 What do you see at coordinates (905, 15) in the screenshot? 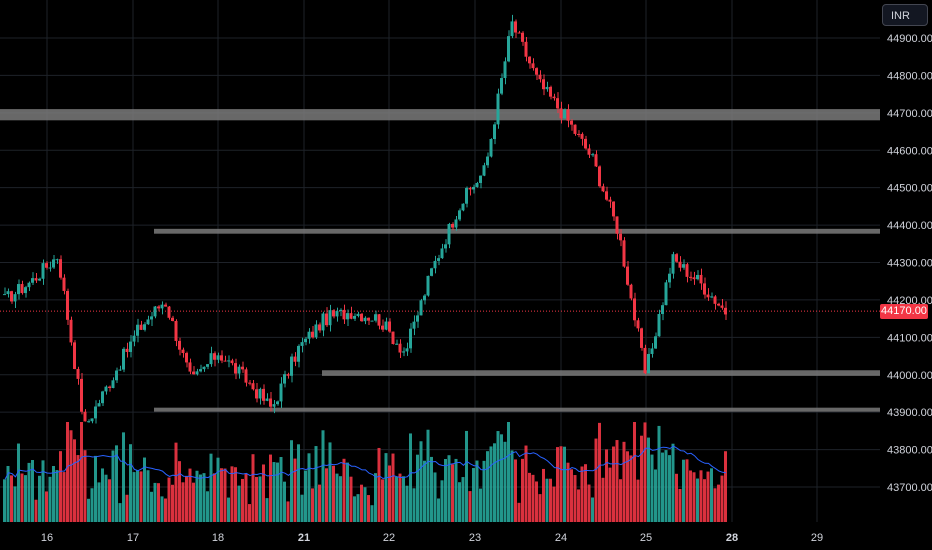
I see `currency-button: INR` at bounding box center [905, 15].